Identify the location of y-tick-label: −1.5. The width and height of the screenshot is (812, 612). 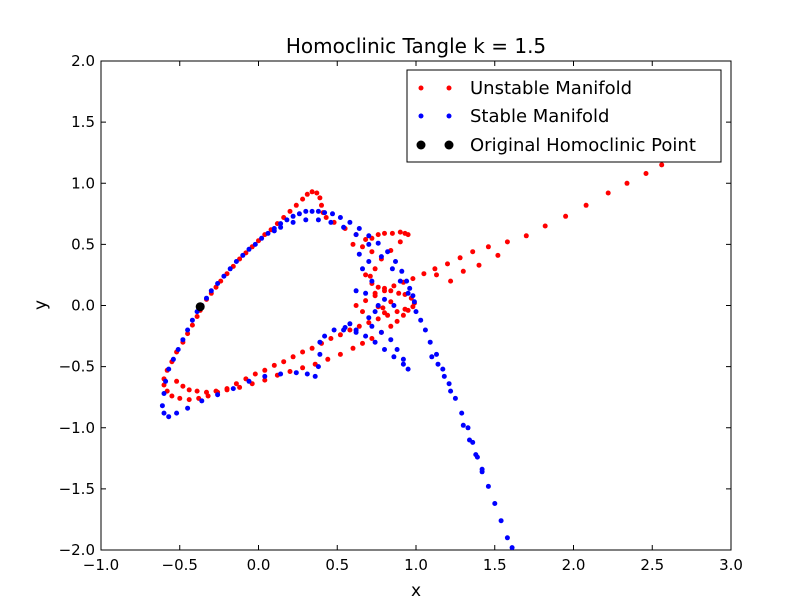
(77, 489).